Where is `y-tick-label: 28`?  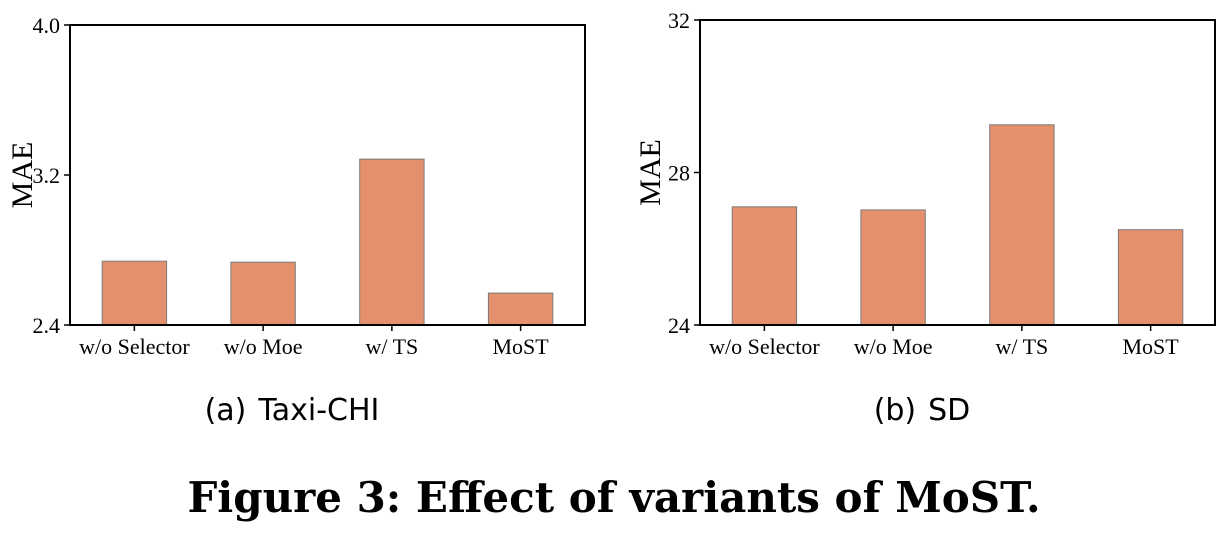
y-tick-label: 28 is located at coordinates (679, 173).